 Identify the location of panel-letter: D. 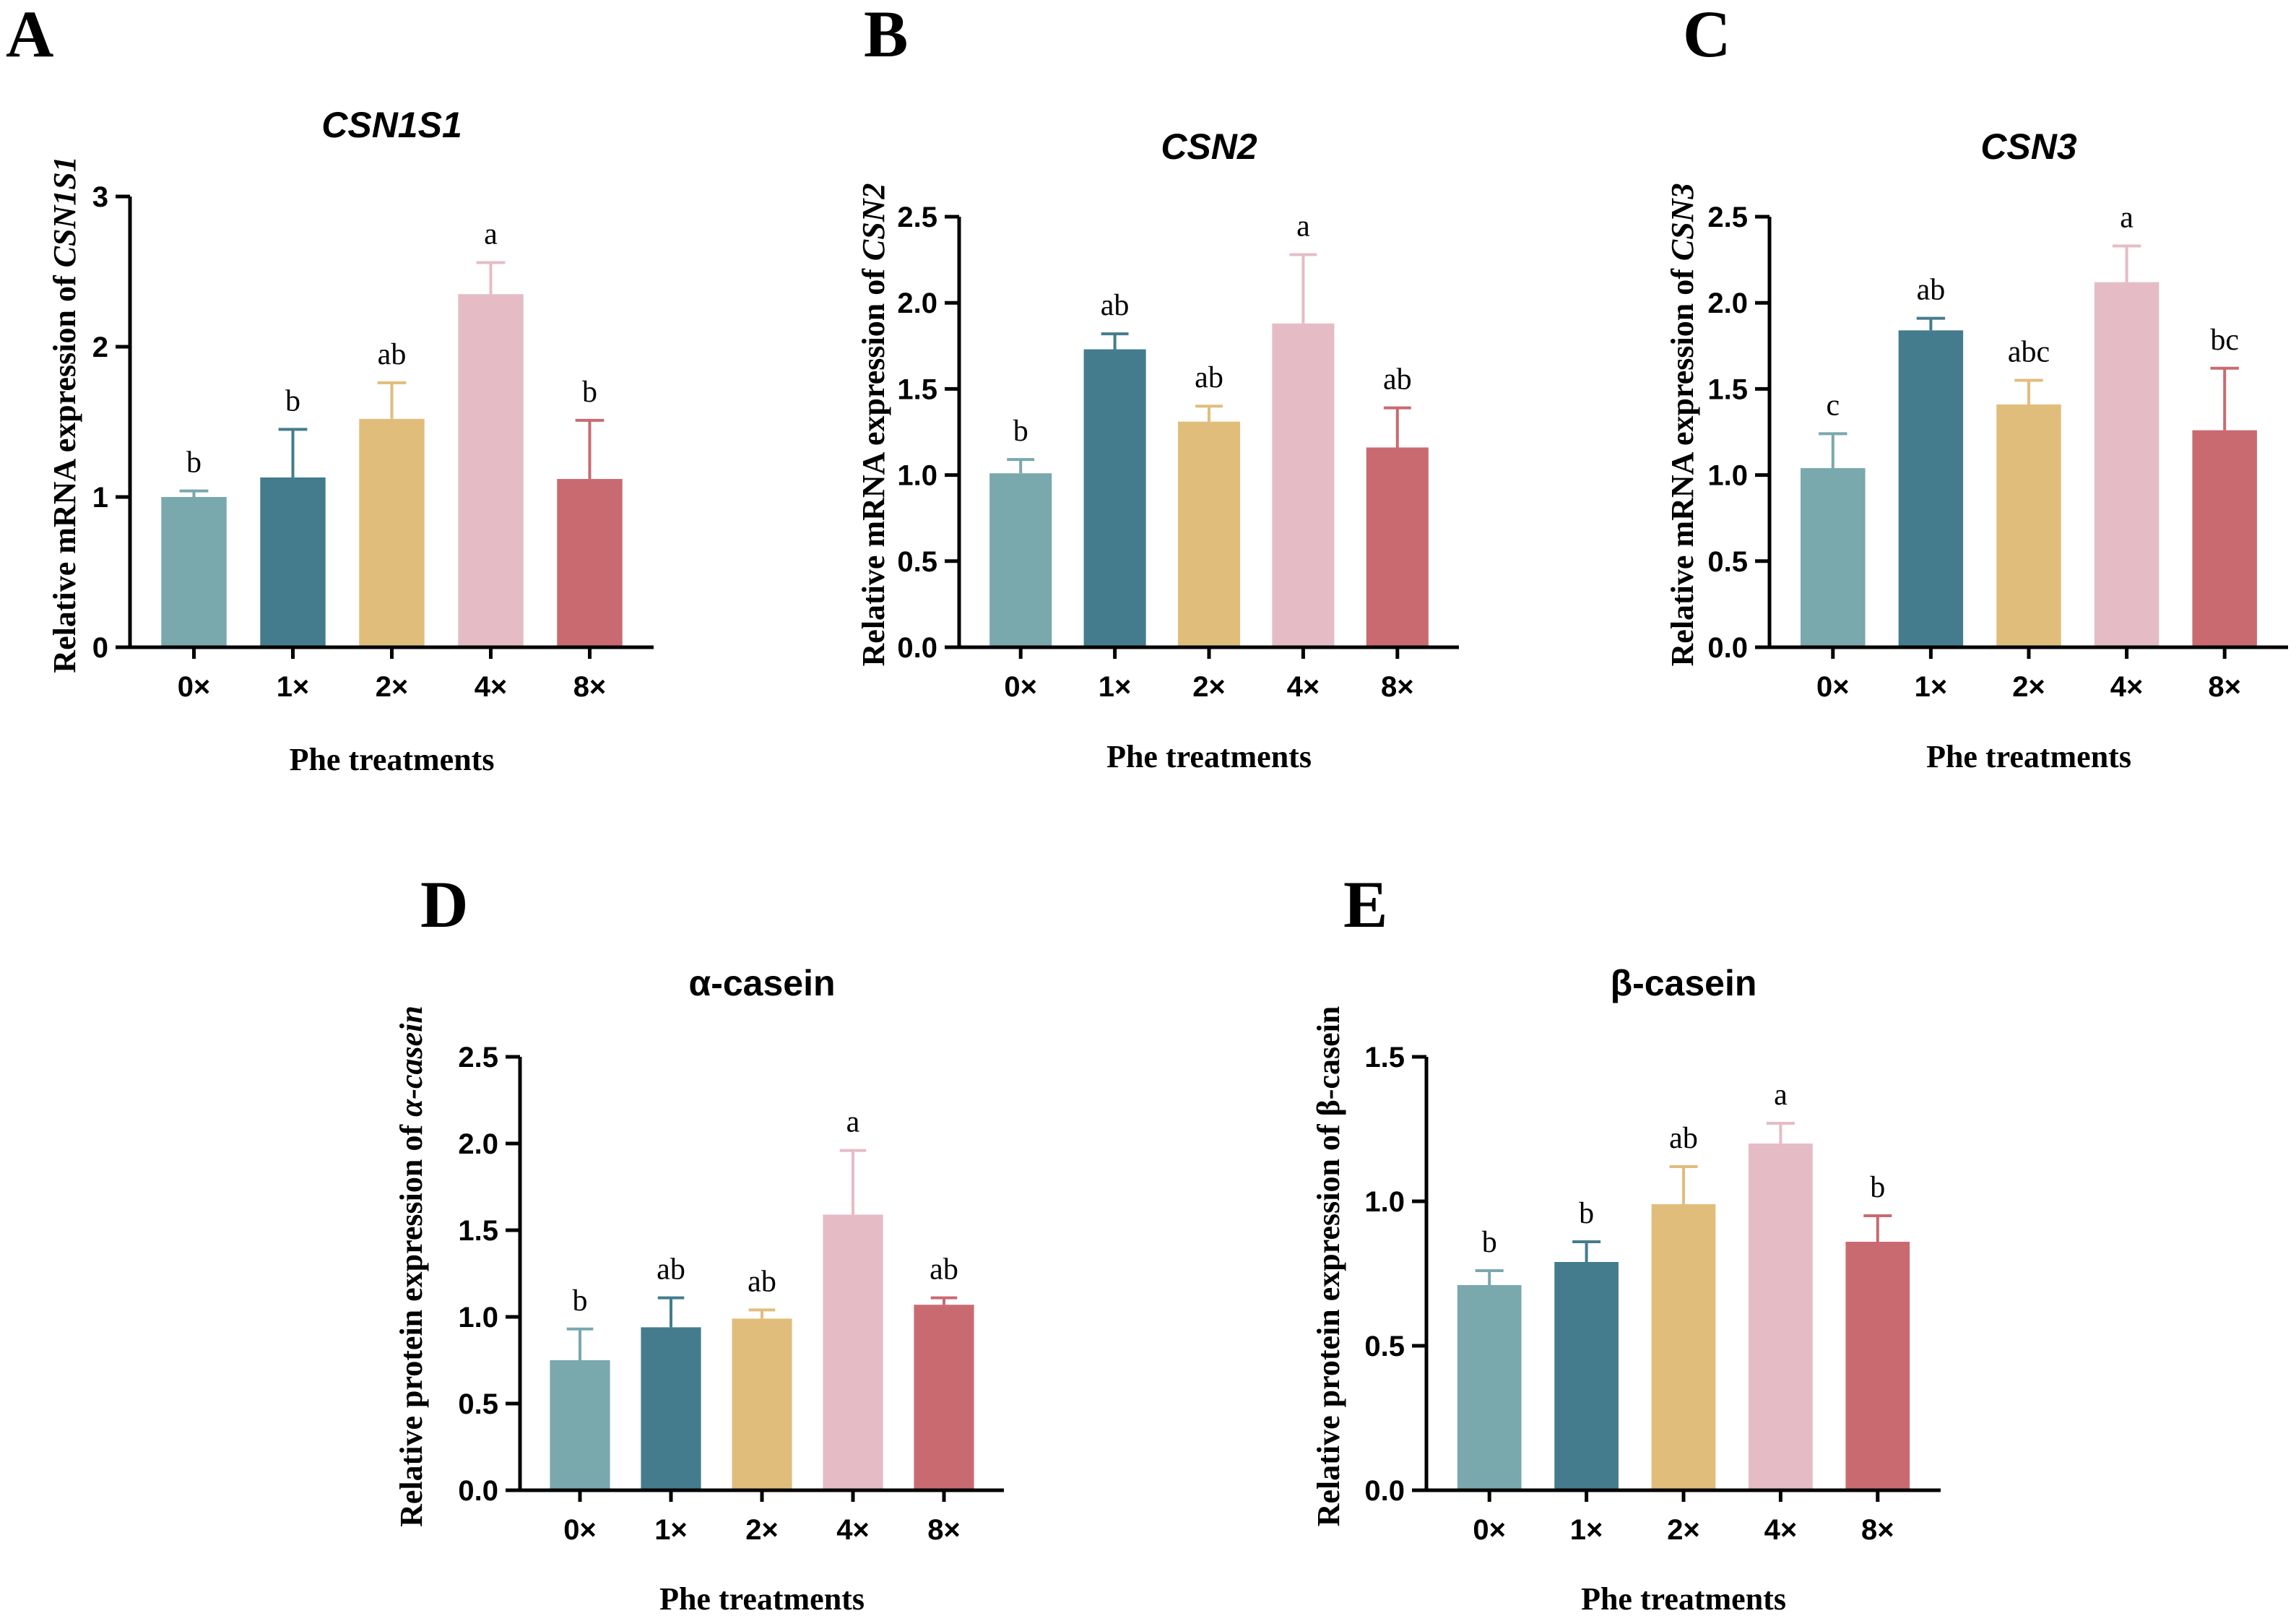
(444, 905).